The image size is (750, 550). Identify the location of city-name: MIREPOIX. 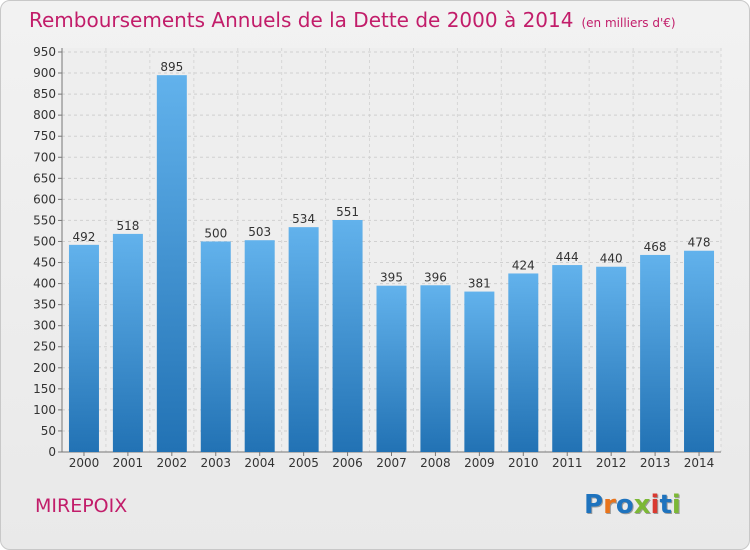
(81, 506).